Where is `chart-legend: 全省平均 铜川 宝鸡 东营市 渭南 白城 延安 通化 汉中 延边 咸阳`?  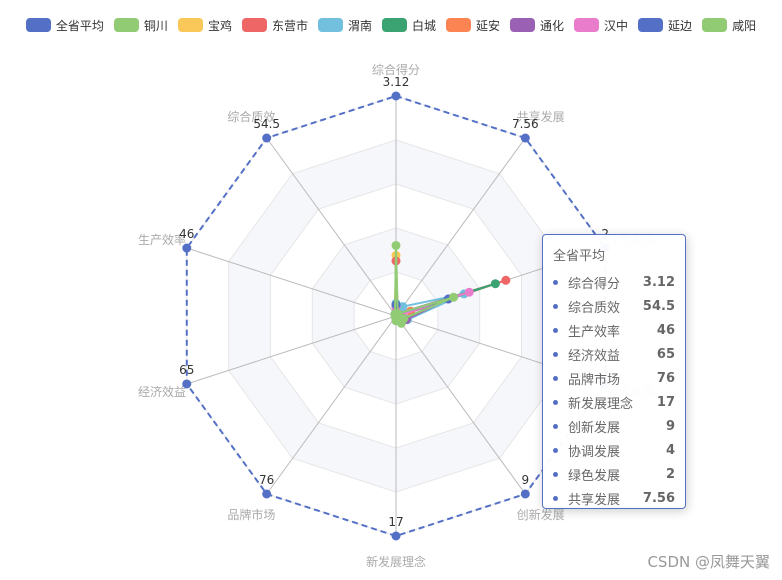 chart-legend: 全省平均 铜川 宝鸡 东营市 渭南 白城 延安 通化 汉中 延边 咸阳 is located at coordinates (391, 25).